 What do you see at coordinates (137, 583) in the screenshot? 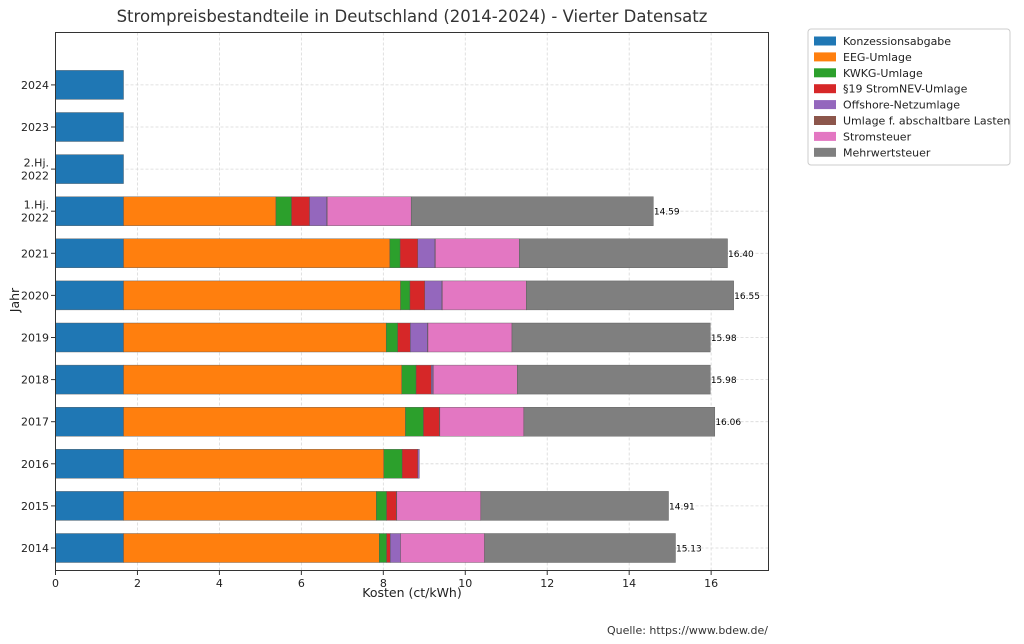
I see `x-tick-label: 2` at bounding box center [137, 583].